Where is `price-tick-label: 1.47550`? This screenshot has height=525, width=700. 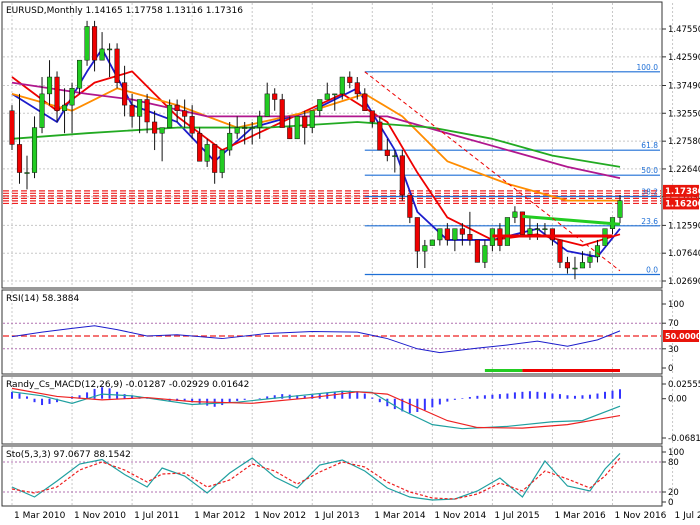 price-tick-label: 1.47550 is located at coordinates (684, 30).